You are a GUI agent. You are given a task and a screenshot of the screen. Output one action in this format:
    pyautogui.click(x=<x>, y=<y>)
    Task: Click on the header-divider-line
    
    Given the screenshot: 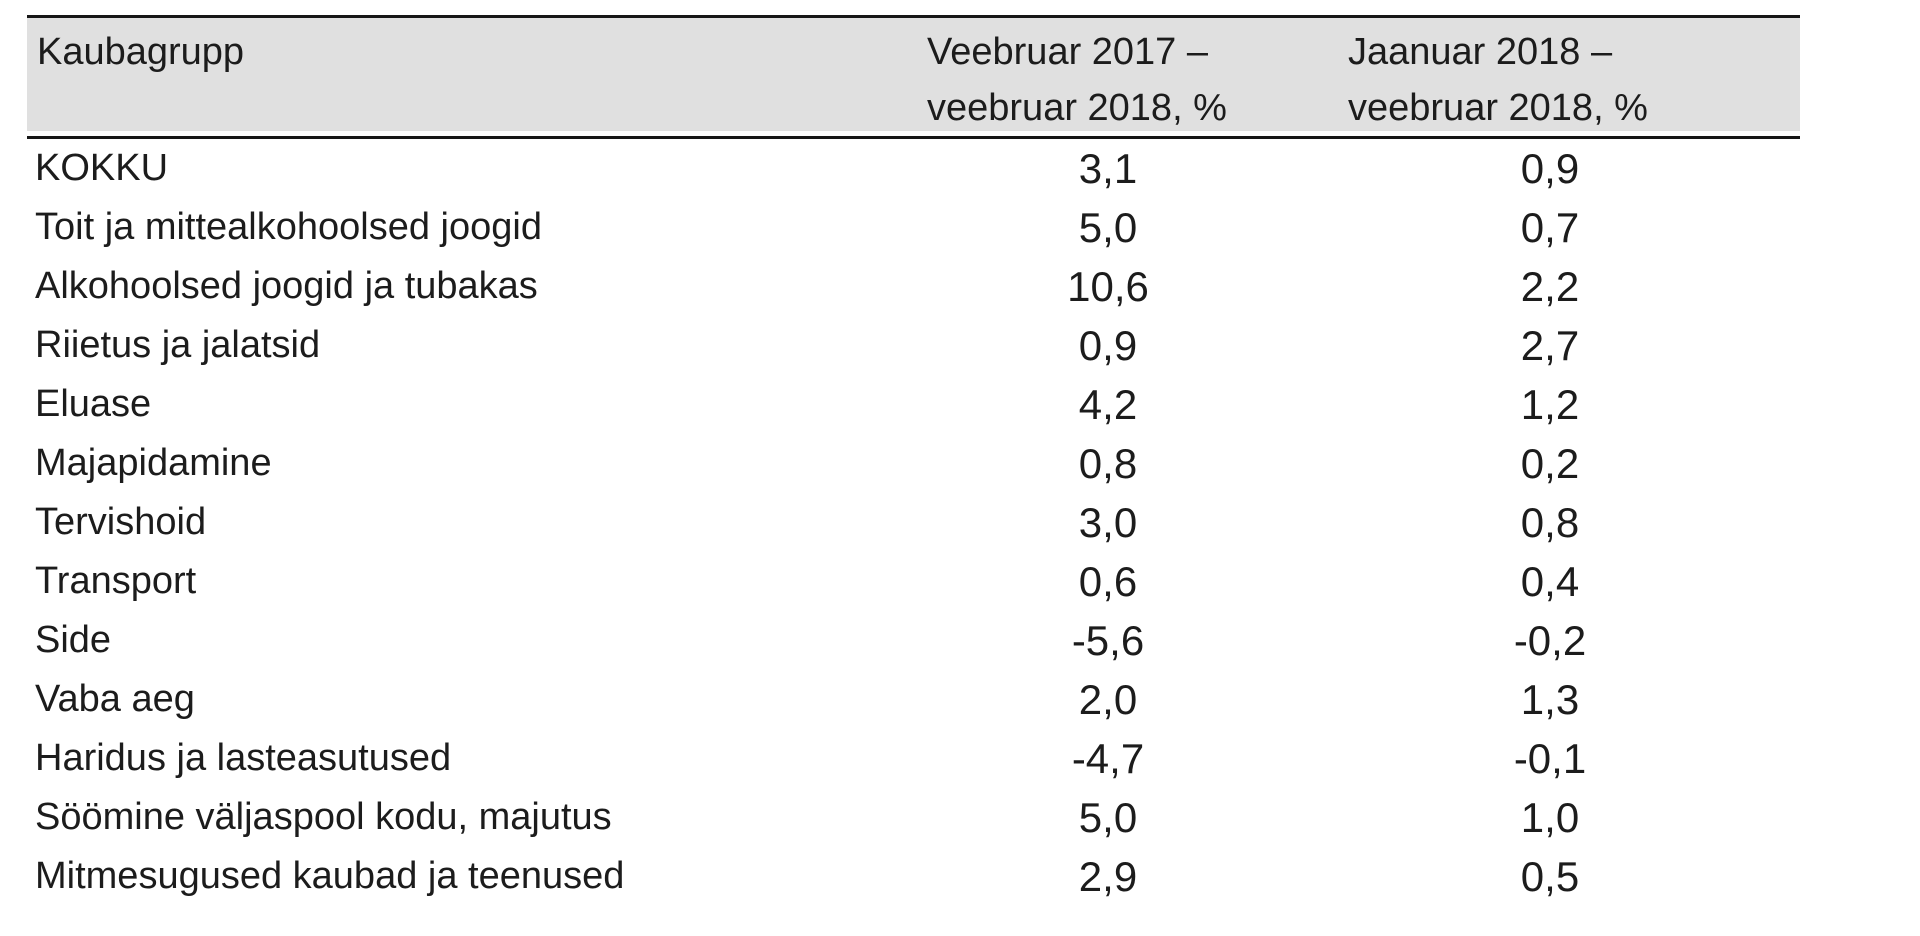 What is the action you would take?
    pyautogui.click(x=913, y=137)
    